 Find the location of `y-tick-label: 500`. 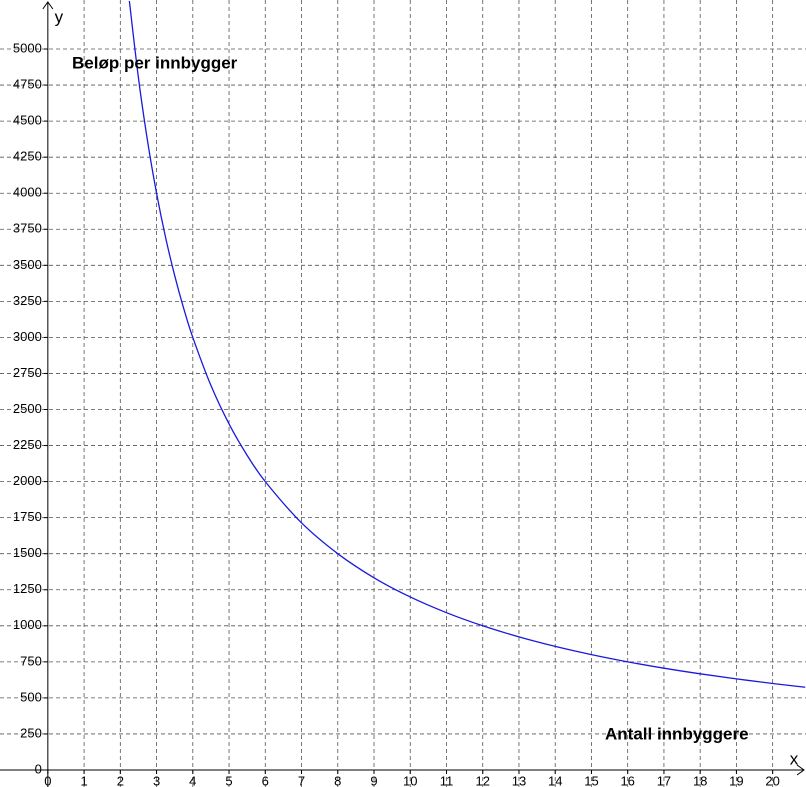

y-tick-label: 500 is located at coordinates (31, 696).